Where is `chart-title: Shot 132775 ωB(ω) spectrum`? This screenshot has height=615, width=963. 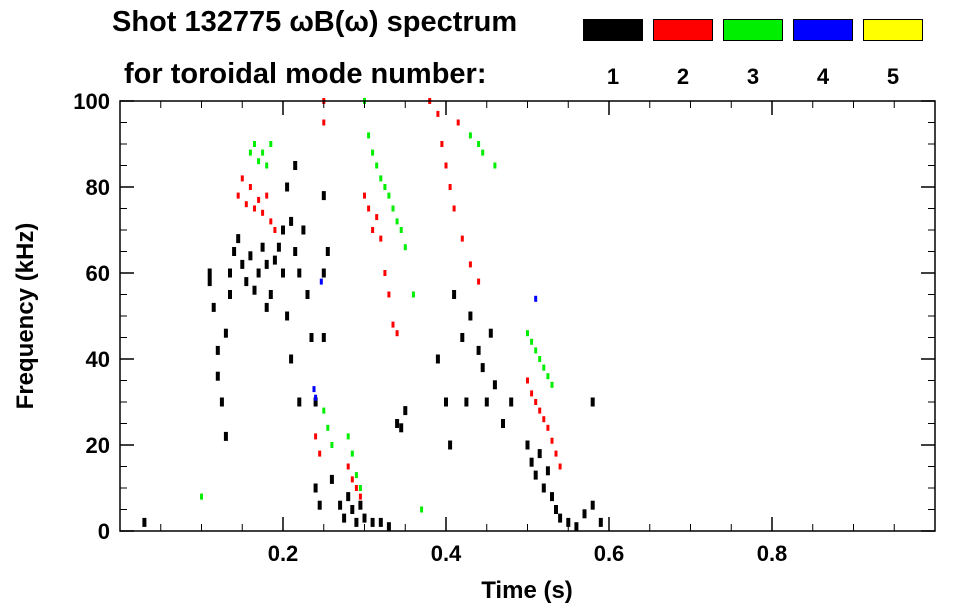
chart-title: Shot 132775 ωB(ω) spectrum is located at coordinates (315, 22).